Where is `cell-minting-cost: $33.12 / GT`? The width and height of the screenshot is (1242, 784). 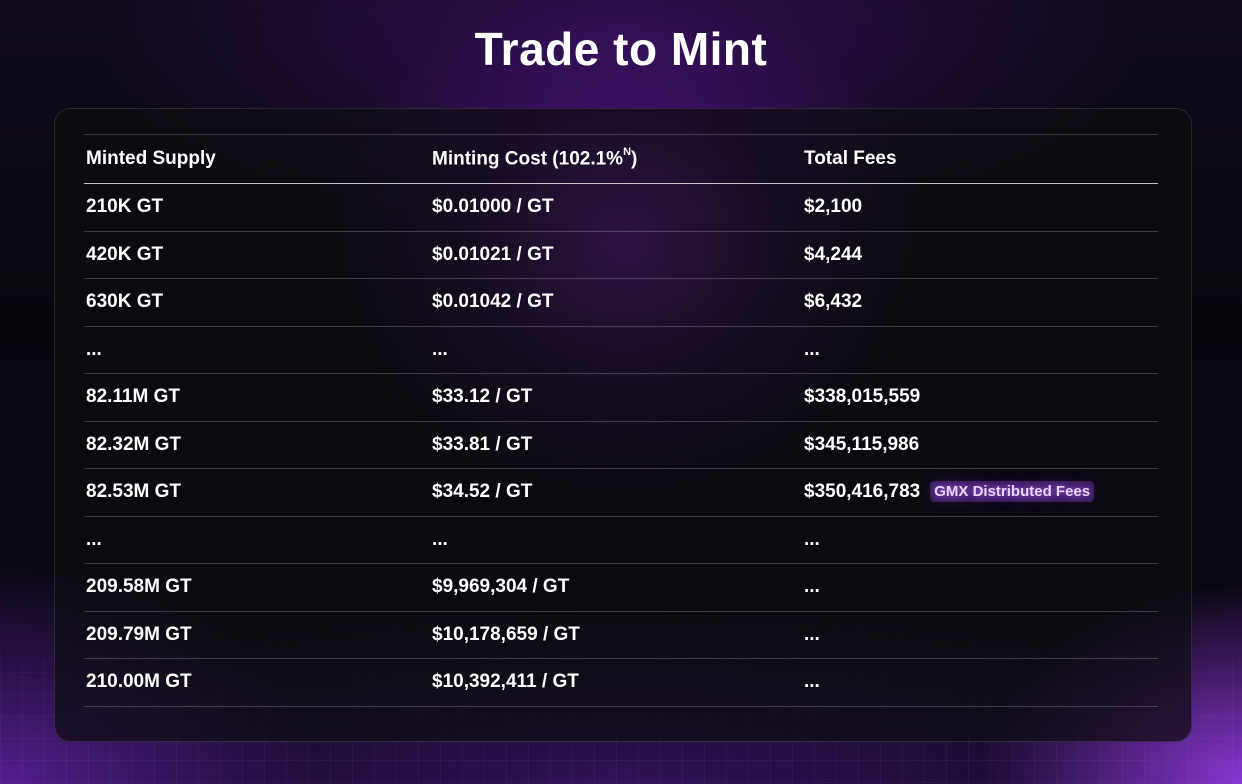
cell-minting-cost: $33.12 / GT is located at coordinates (482, 397).